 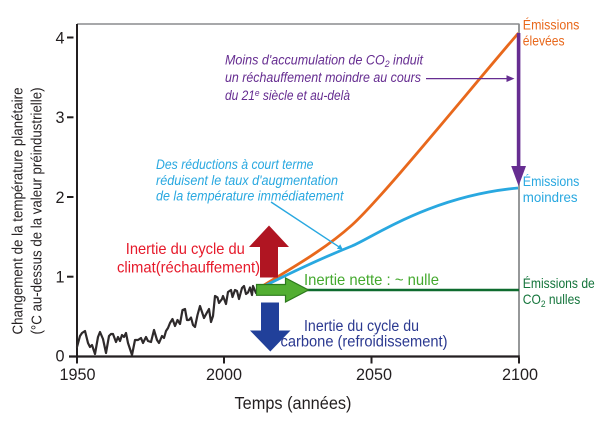 I want to click on svg-text: Inertie nette : ~ nulle, so click(x=371, y=280).